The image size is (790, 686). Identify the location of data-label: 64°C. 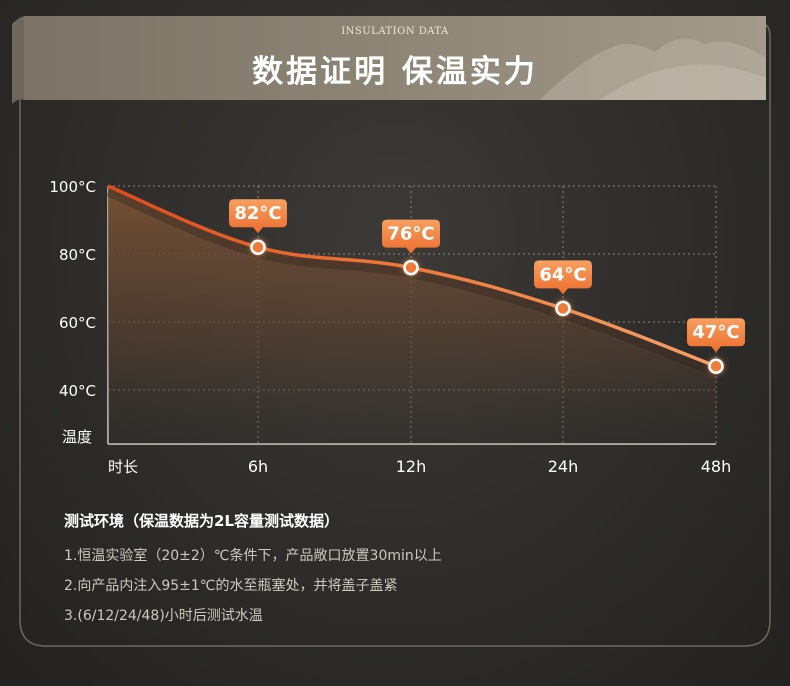
(562, 274).